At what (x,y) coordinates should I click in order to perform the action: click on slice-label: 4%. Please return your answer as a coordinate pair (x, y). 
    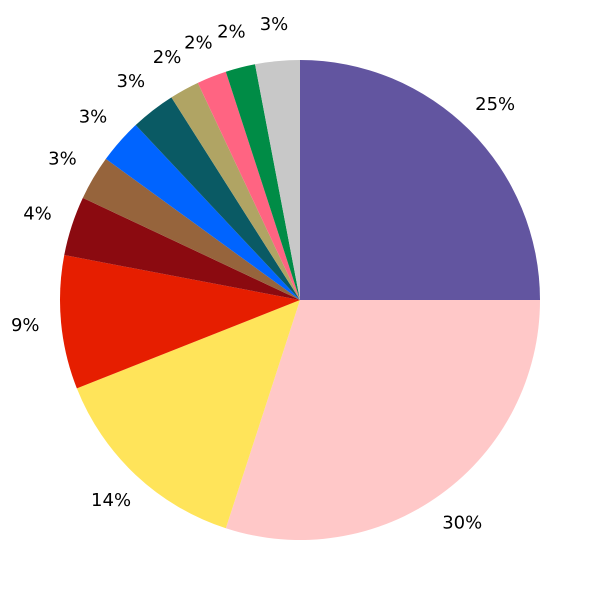
    Looking at the image, I should click on (37, 214).